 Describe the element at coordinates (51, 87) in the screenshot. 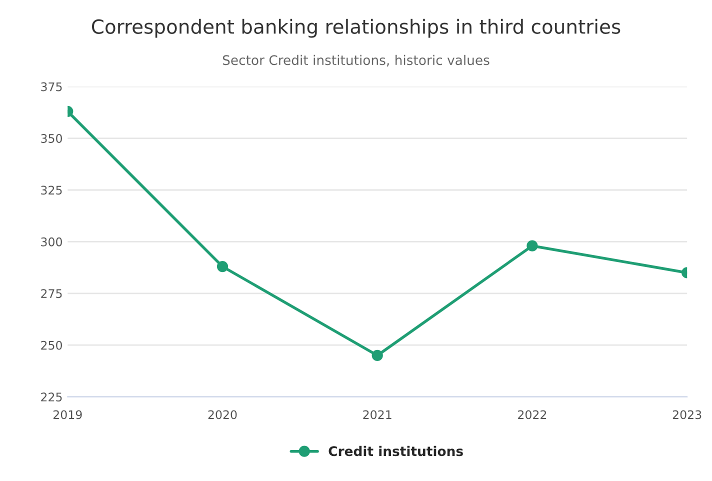

I see `y-tick-label: 375` at that location.